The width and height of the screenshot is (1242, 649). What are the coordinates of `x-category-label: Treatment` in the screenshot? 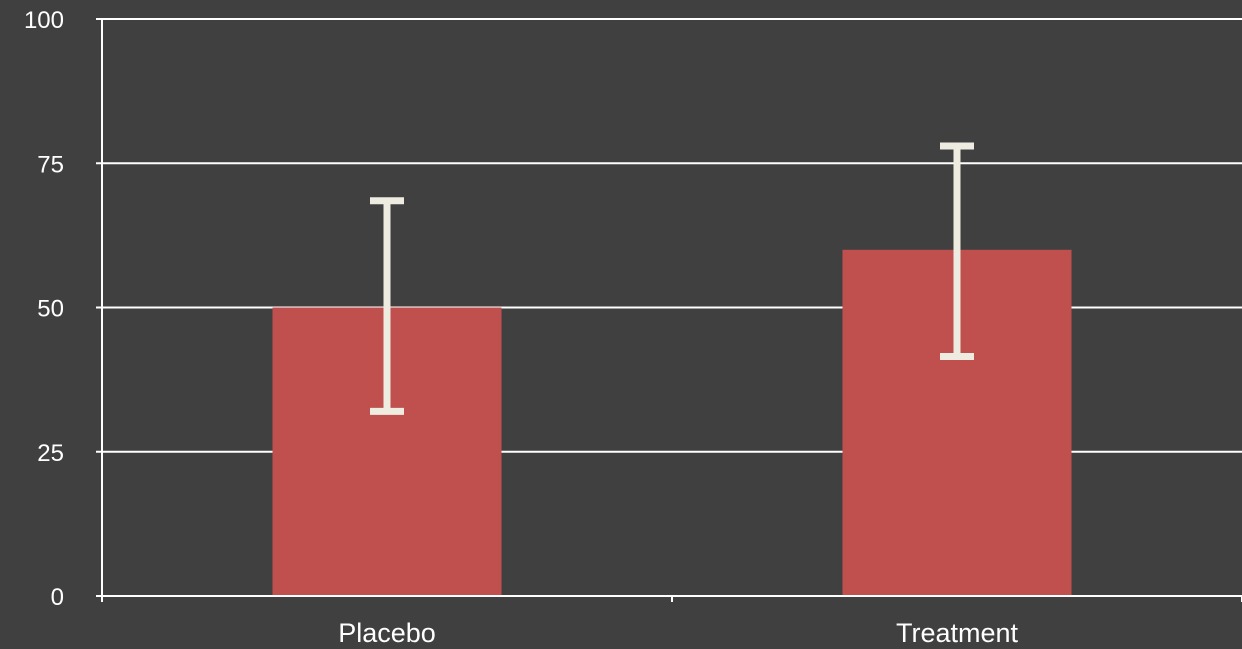 It's located at (957, 633).